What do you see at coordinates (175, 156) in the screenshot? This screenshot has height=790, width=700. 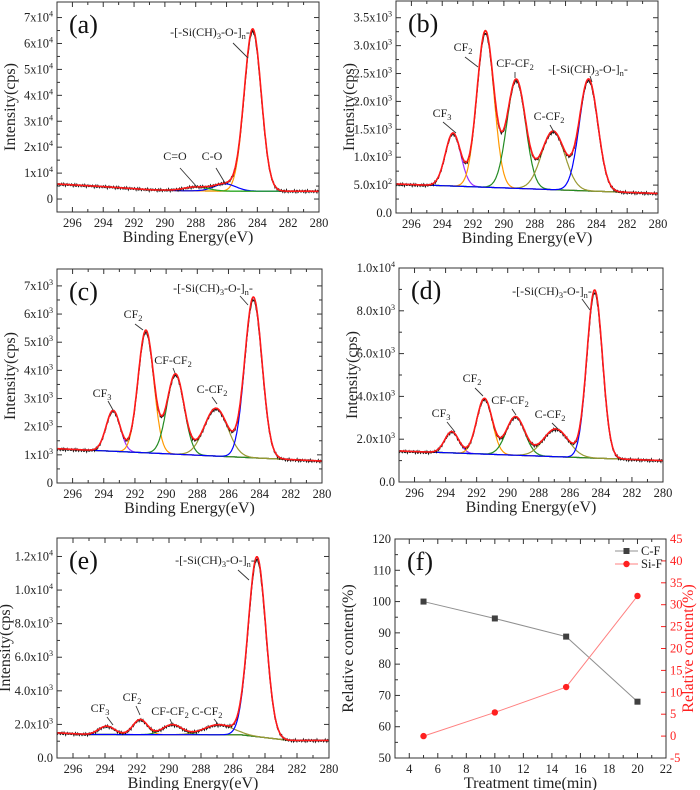 I see `peak-label: C=O` at bounding box center [175, 156].